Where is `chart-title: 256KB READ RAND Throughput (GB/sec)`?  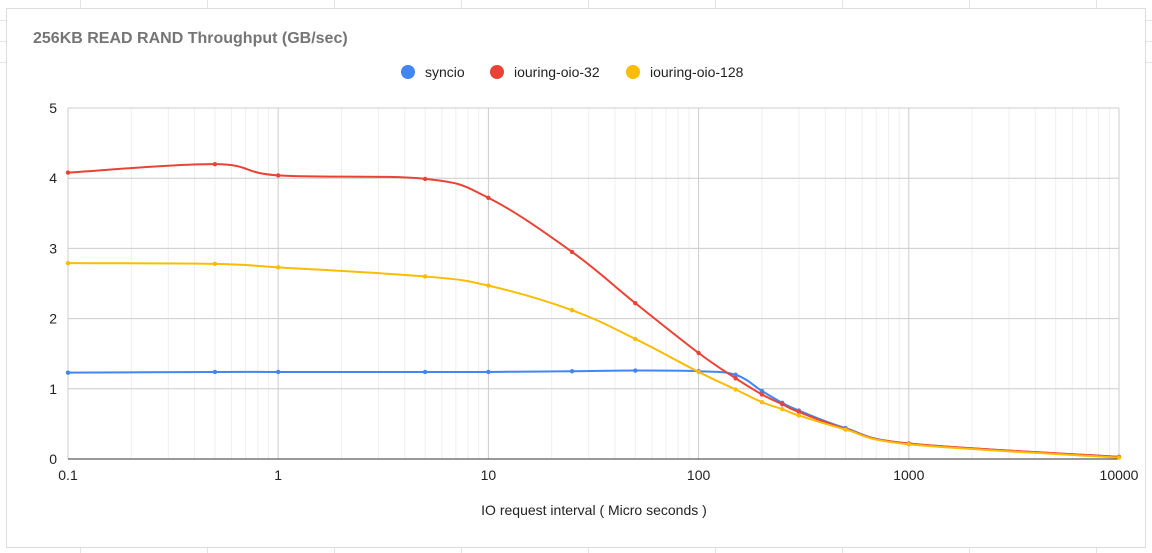 chart-title: 256KB READ RAND Throughput (GB/sec) is located at coordinates (190, 38).